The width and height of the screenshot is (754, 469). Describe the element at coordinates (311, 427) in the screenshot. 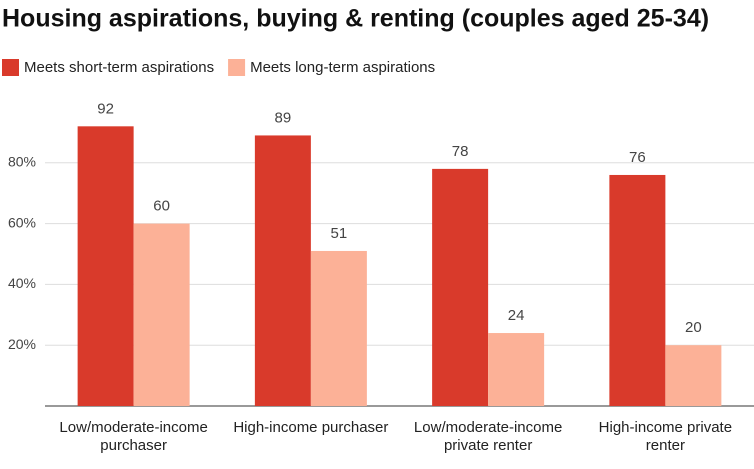

I see `x-tick-label: High-income purchaser` at that location.